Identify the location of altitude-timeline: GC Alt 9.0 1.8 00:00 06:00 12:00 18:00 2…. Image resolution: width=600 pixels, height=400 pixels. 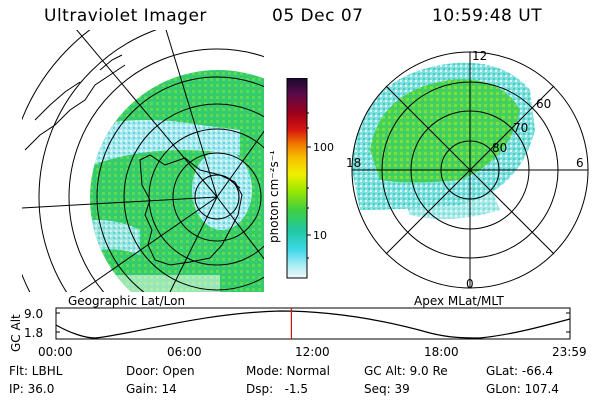
(298, 333).